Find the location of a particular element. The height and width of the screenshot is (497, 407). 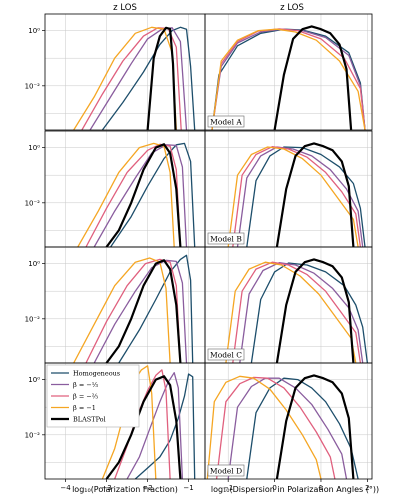

legend-label: β = −⅔ is located at coordinates (85, 397).